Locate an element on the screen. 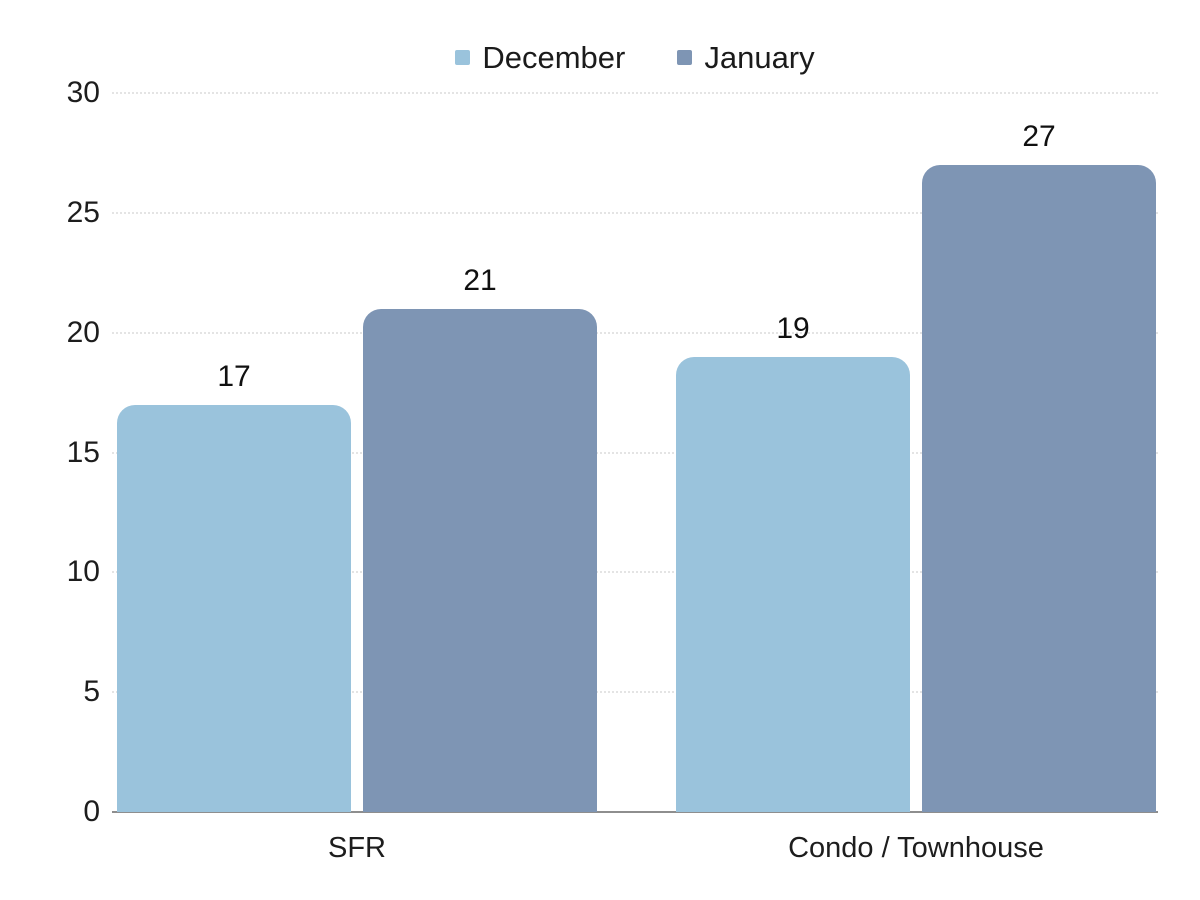  bar-january-sfr is located at coordinates (480, 560).